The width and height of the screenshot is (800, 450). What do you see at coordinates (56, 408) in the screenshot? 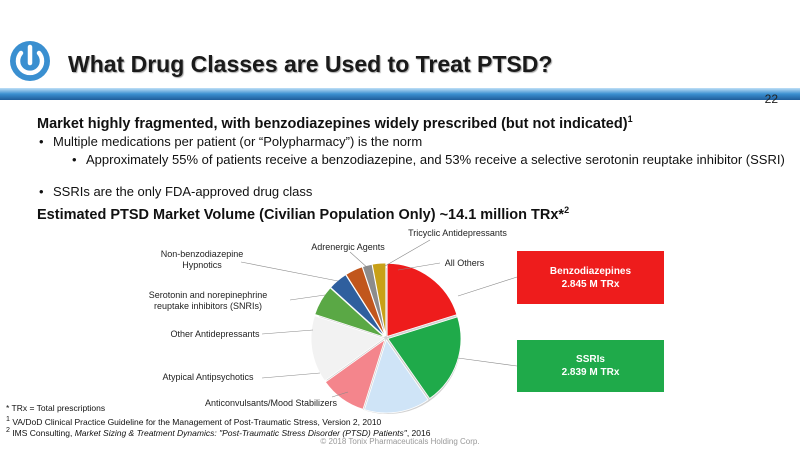
I see `footnote-trx: * TRx = Total prescriptions` at bounding box center [56, 408].